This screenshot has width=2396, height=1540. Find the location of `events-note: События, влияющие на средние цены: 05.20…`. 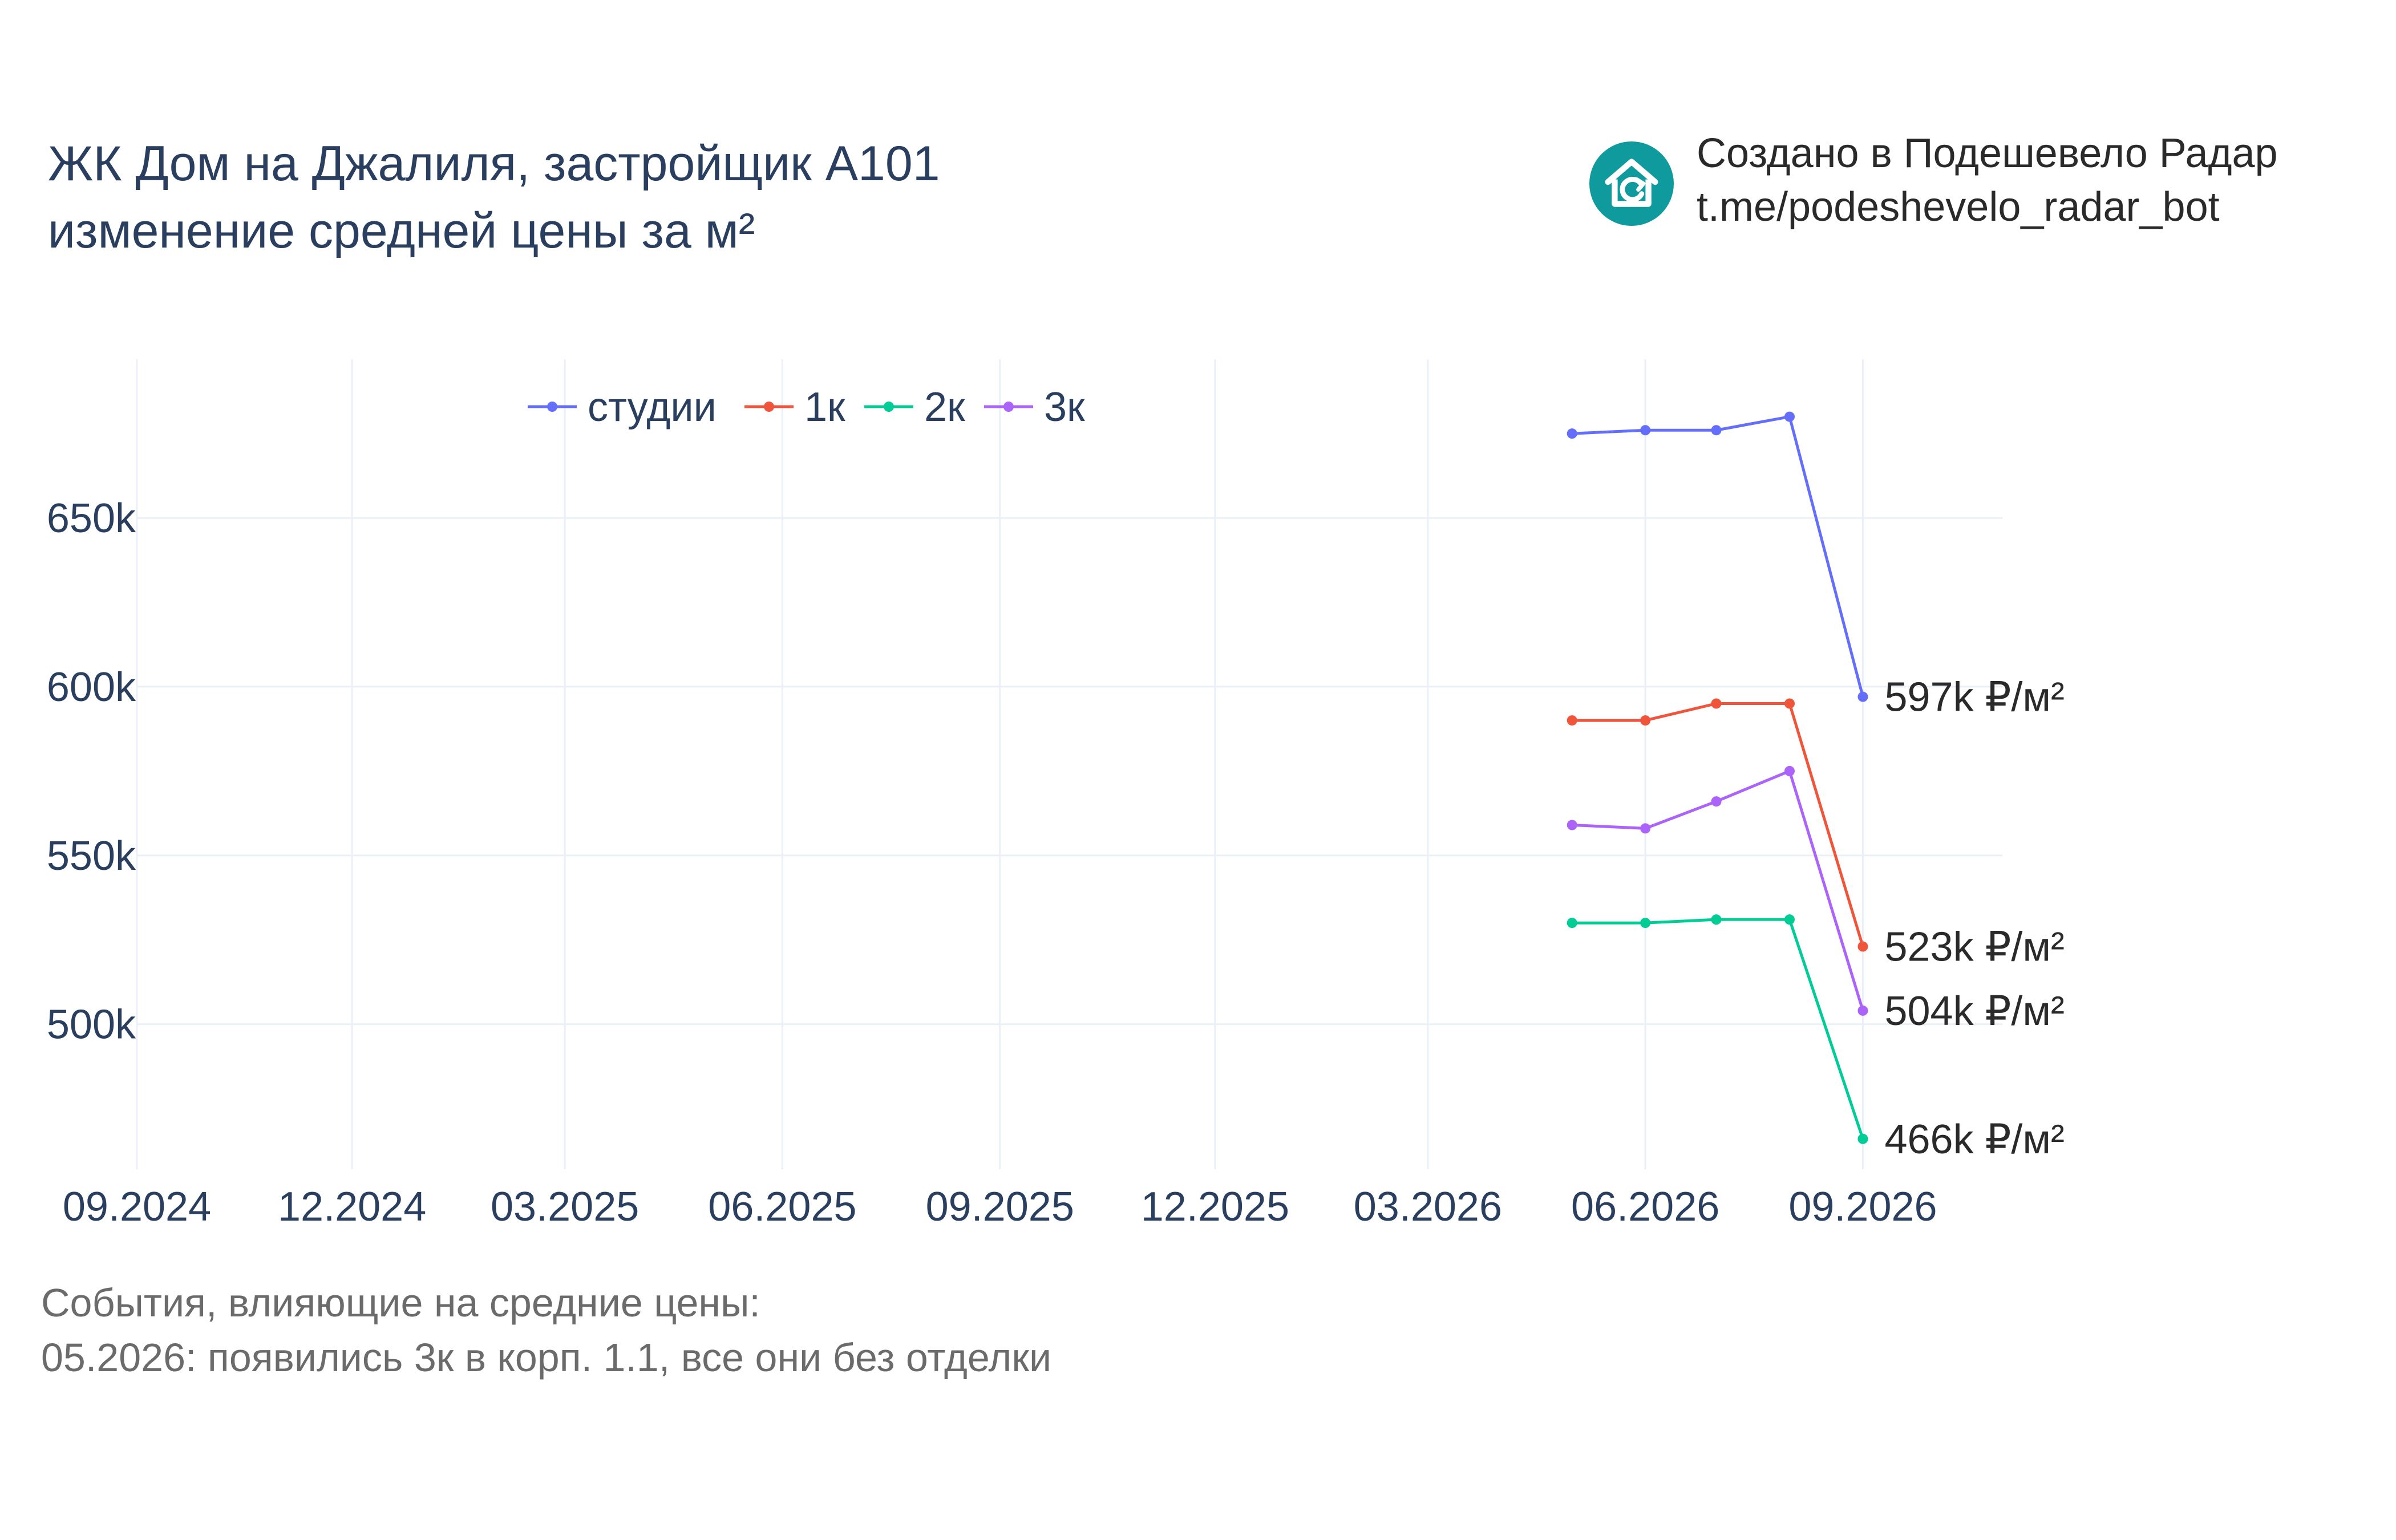

events-note: События, влияющие на средние цены: 05.20… is located at coordinates (546, 1330).